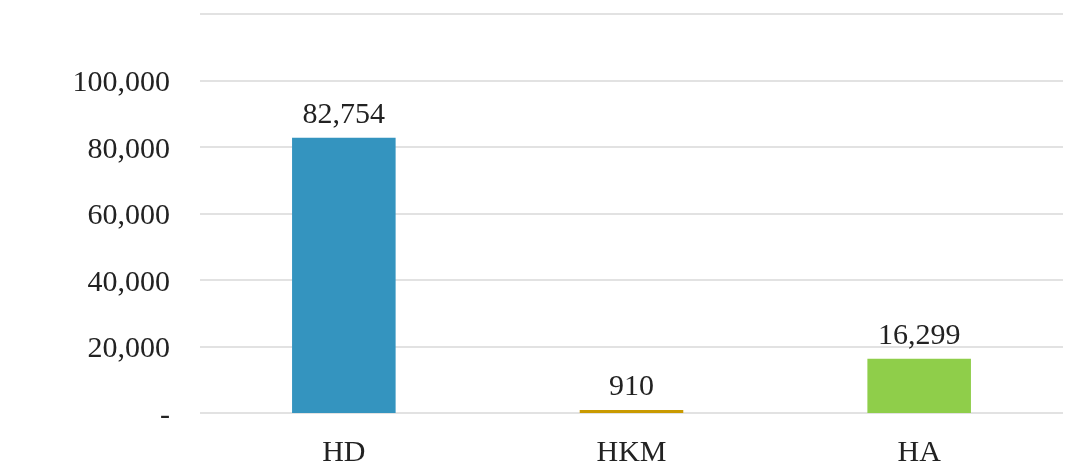 This screenshot has width=1073, height=473. I want to click on x-tick-label: HA, so click(919, 450).